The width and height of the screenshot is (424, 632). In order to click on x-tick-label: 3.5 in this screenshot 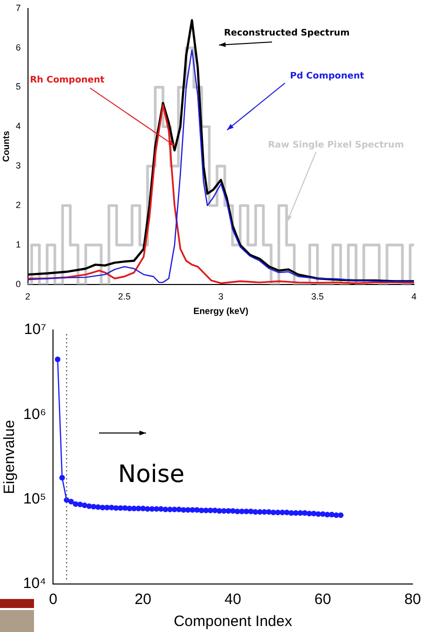, I will do `click(317, 296)`.